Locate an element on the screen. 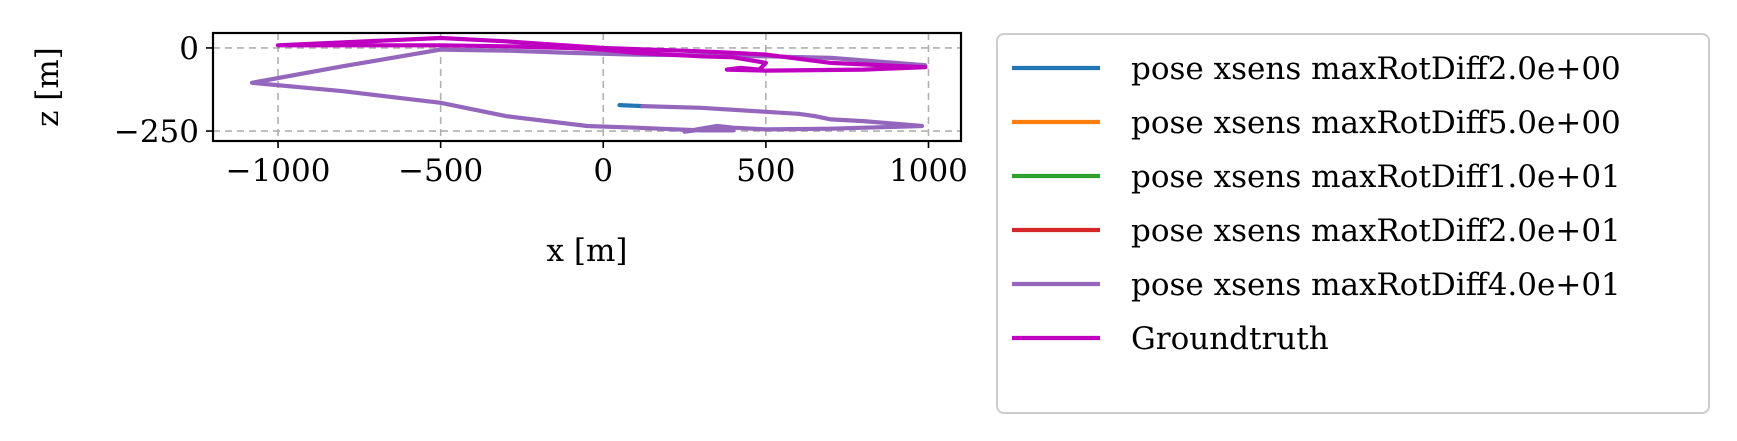 This screenshot has height=441, width=1737. legend-label: pose xsens maxRotDiff2.0e+01 is located at coordinates (1376, 231).